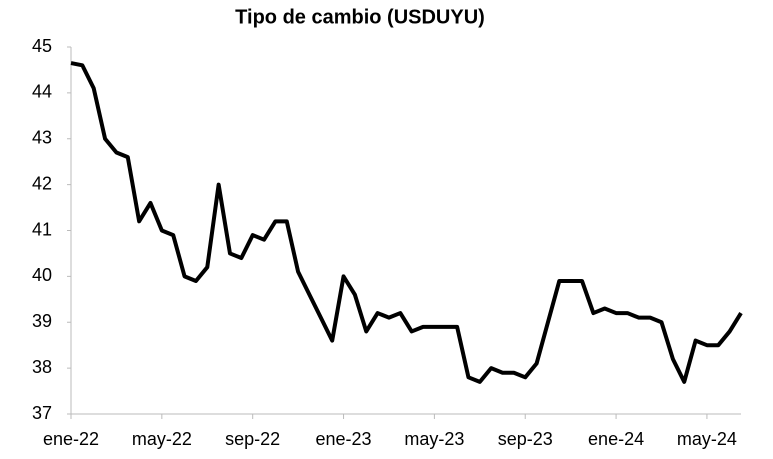 The image size is (773, 459). What do you see at coordinates (42, 413) in the screenshot?
I see `y-tick-label: 37` at bounding box center [42, 413].